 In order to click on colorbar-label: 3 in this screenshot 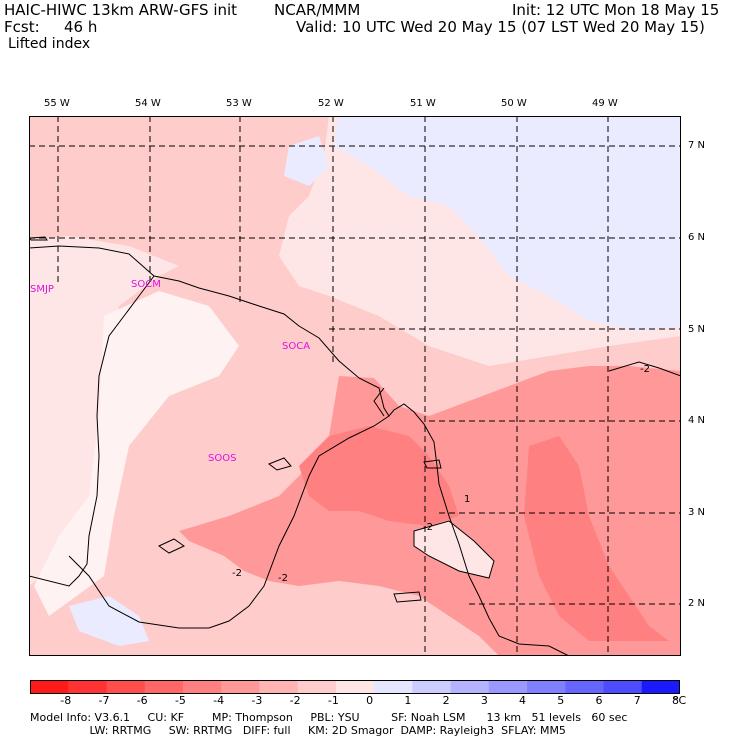, I will do `click(484, 700)`.